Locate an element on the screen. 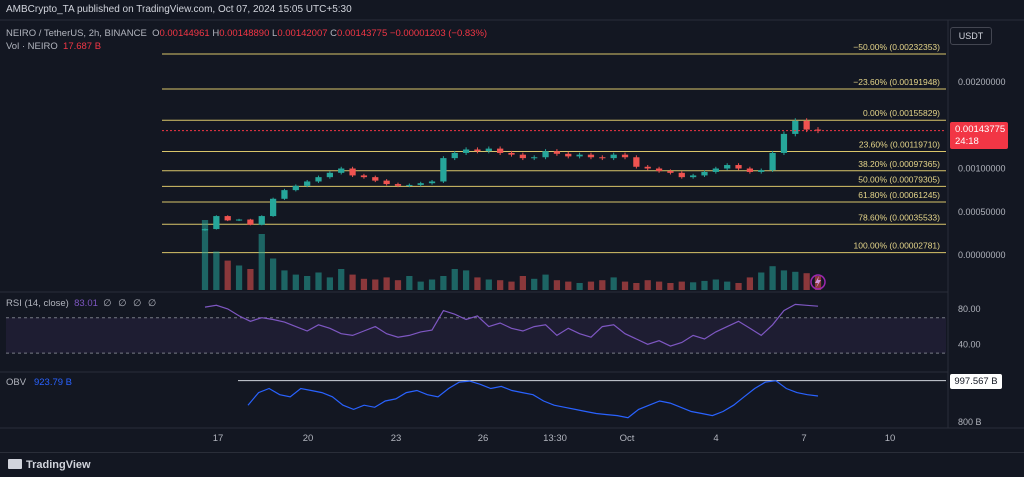 This screenshot has width=1024, height=477. high-label: H is located at coordinates (216, 33).